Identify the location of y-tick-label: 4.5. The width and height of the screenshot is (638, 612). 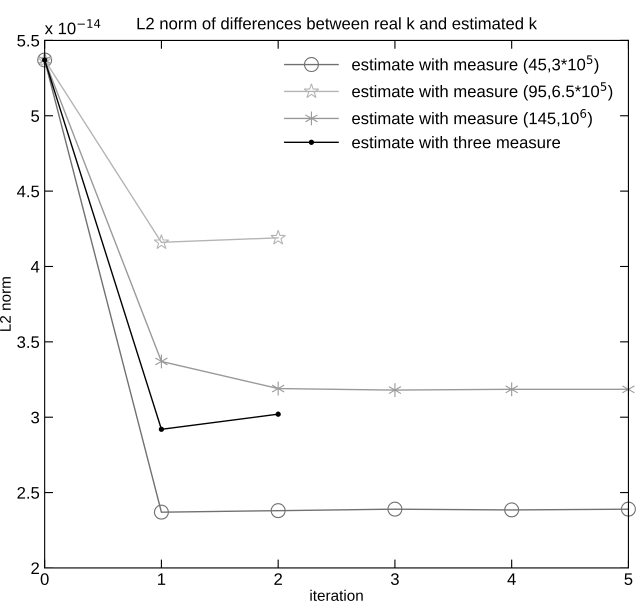
(28, 192).